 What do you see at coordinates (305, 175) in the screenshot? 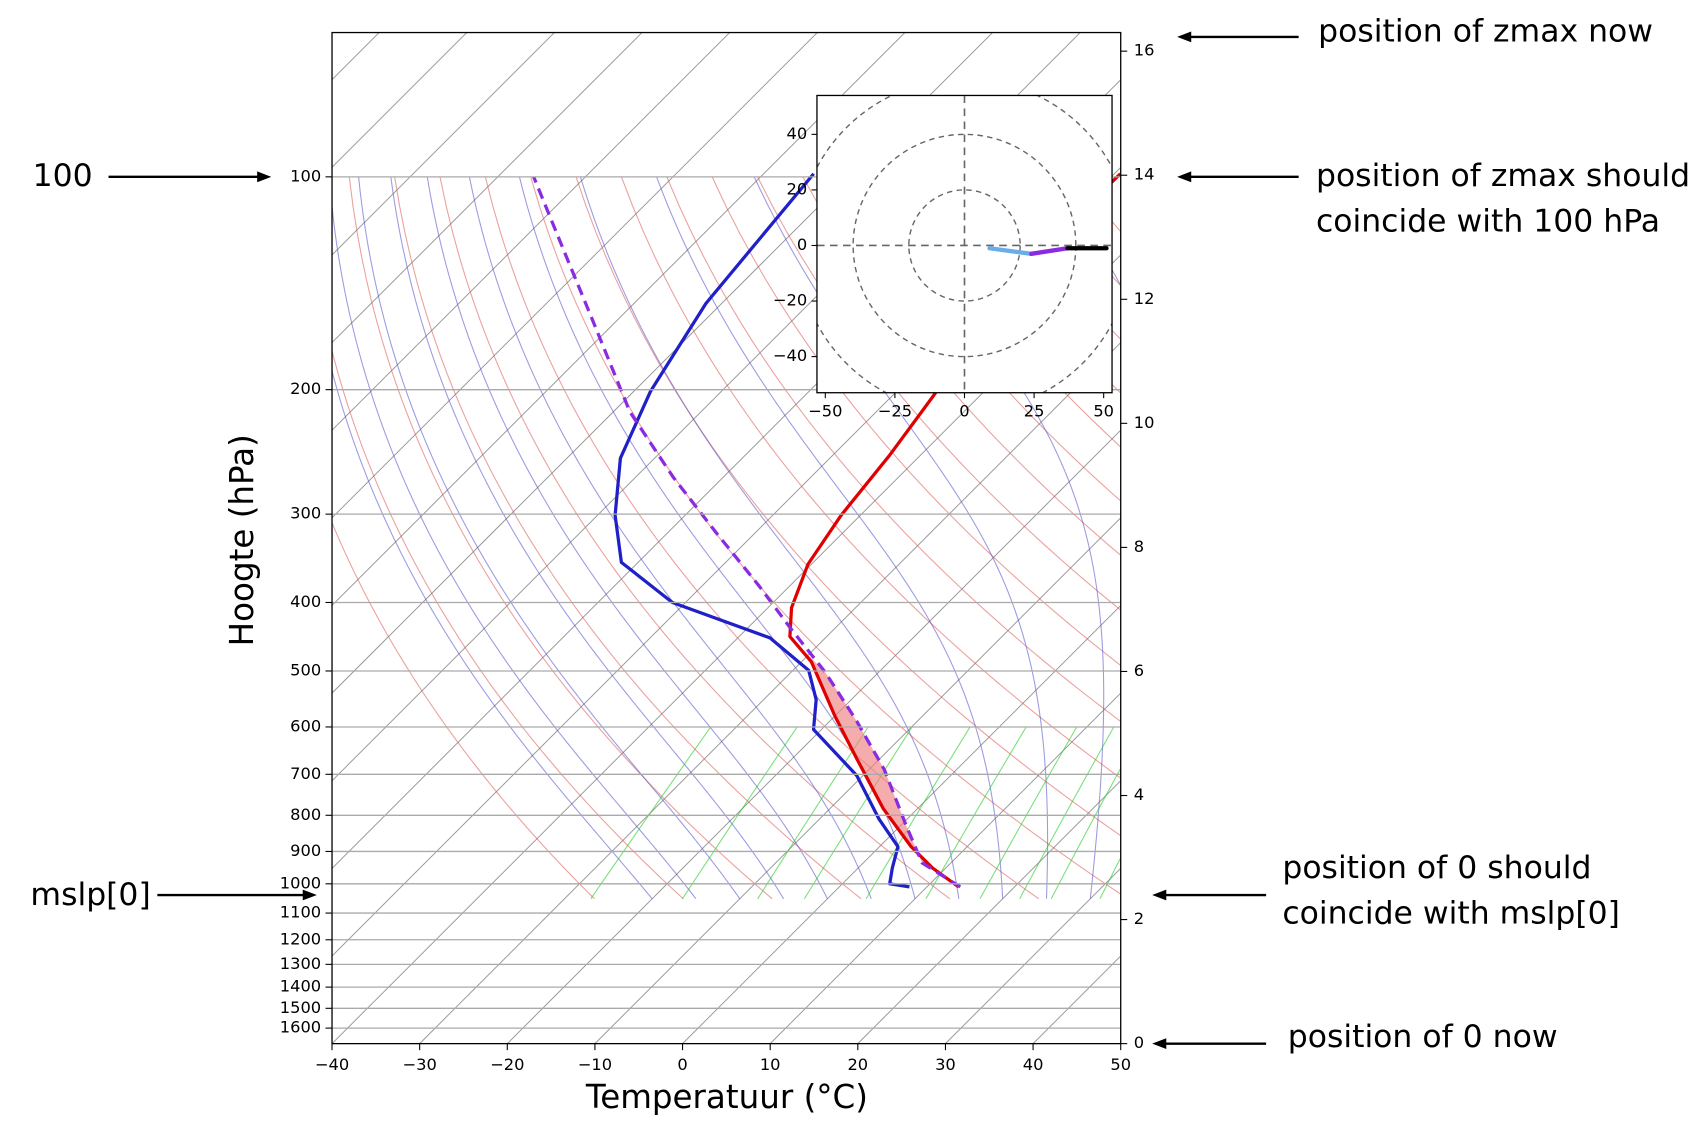
I see `y-tick-label: 100` at bounding box center [305, 175].